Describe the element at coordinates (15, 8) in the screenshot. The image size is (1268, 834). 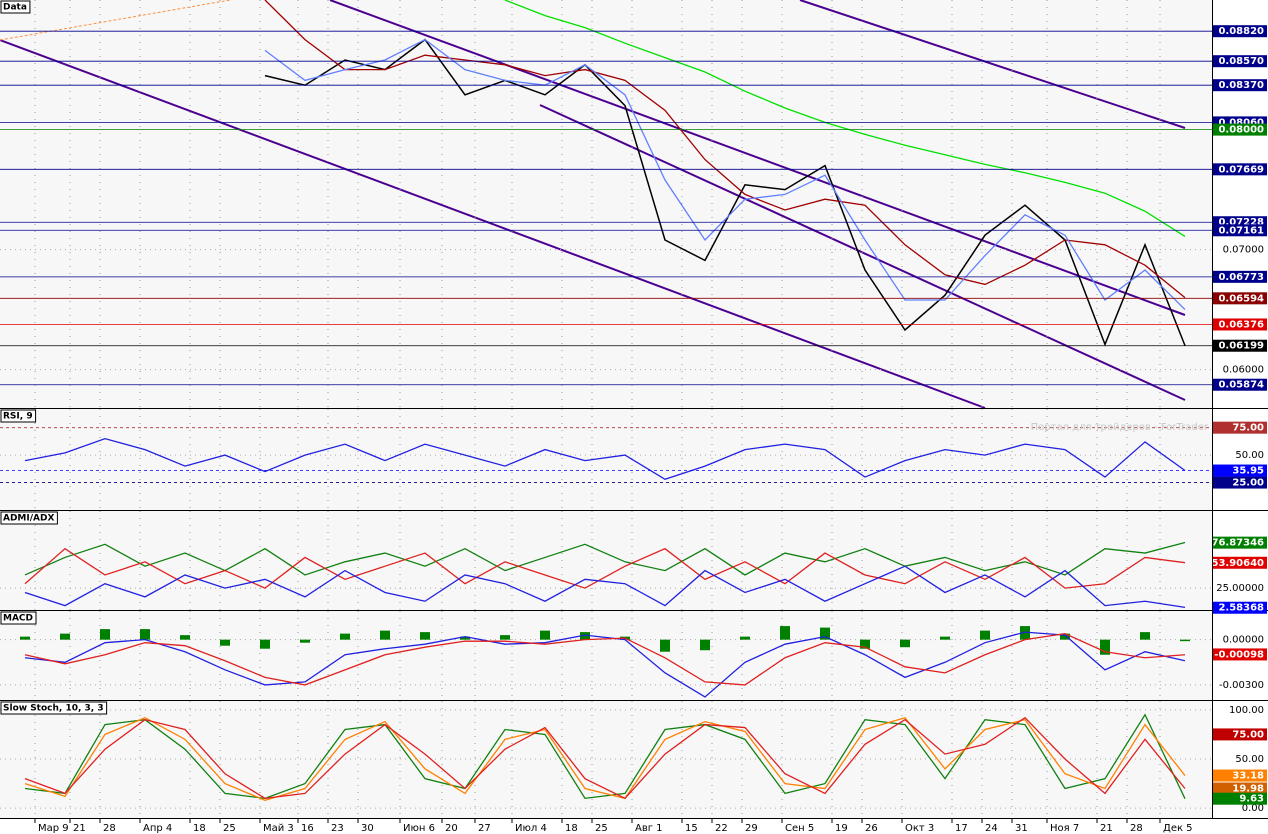
I see `panel-title: Data` at that location.